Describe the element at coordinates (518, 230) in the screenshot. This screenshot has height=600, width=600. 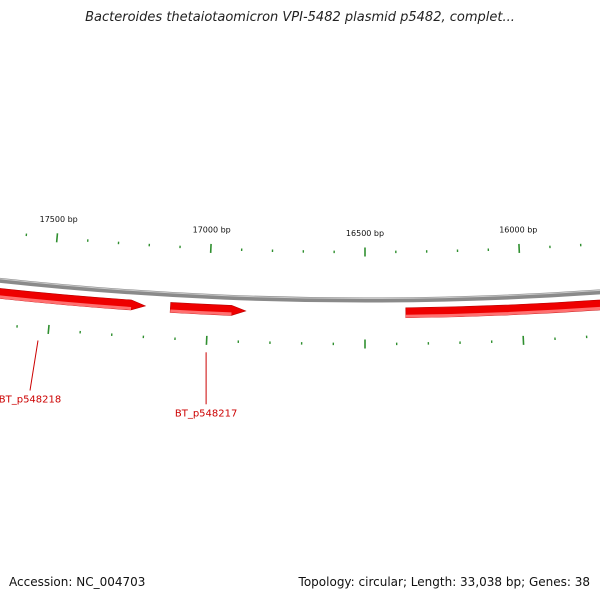
I see `position-label: 16000 bp` at that location.